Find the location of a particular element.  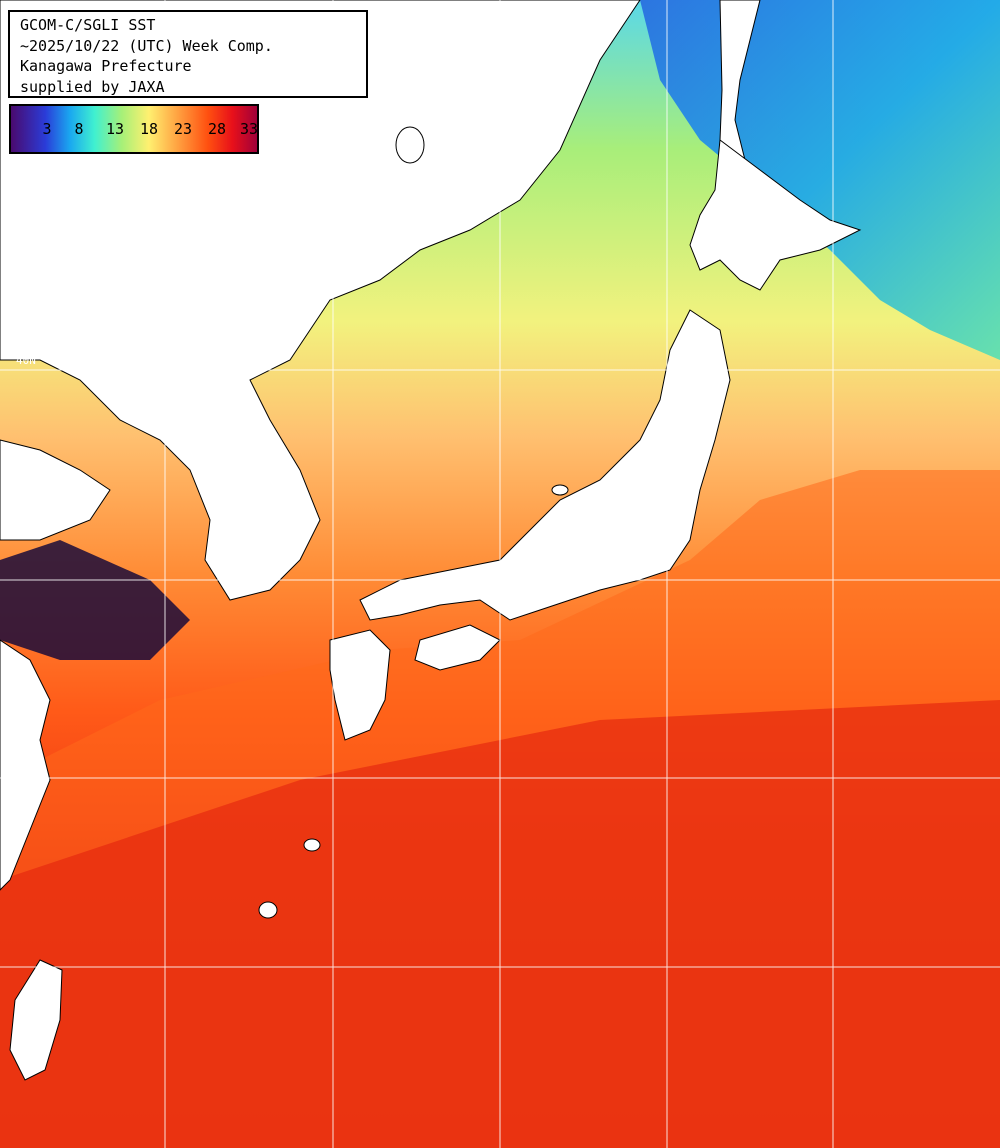

land-hokkaido is located at coordinates (775, 215).